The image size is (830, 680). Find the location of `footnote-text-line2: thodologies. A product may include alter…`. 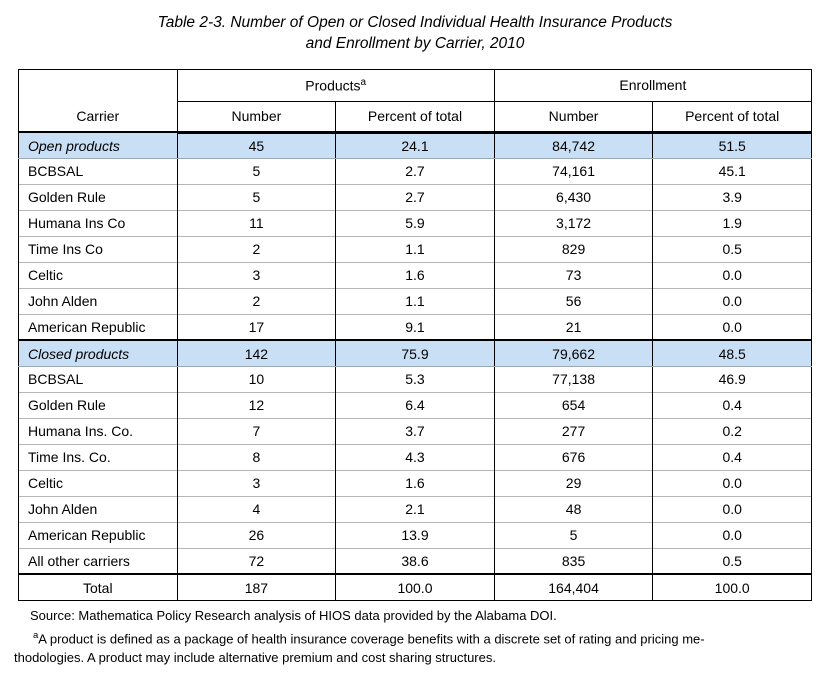

footnote-text-line2: thodologies. A product may include alter… is located at coordinates (255, 658).